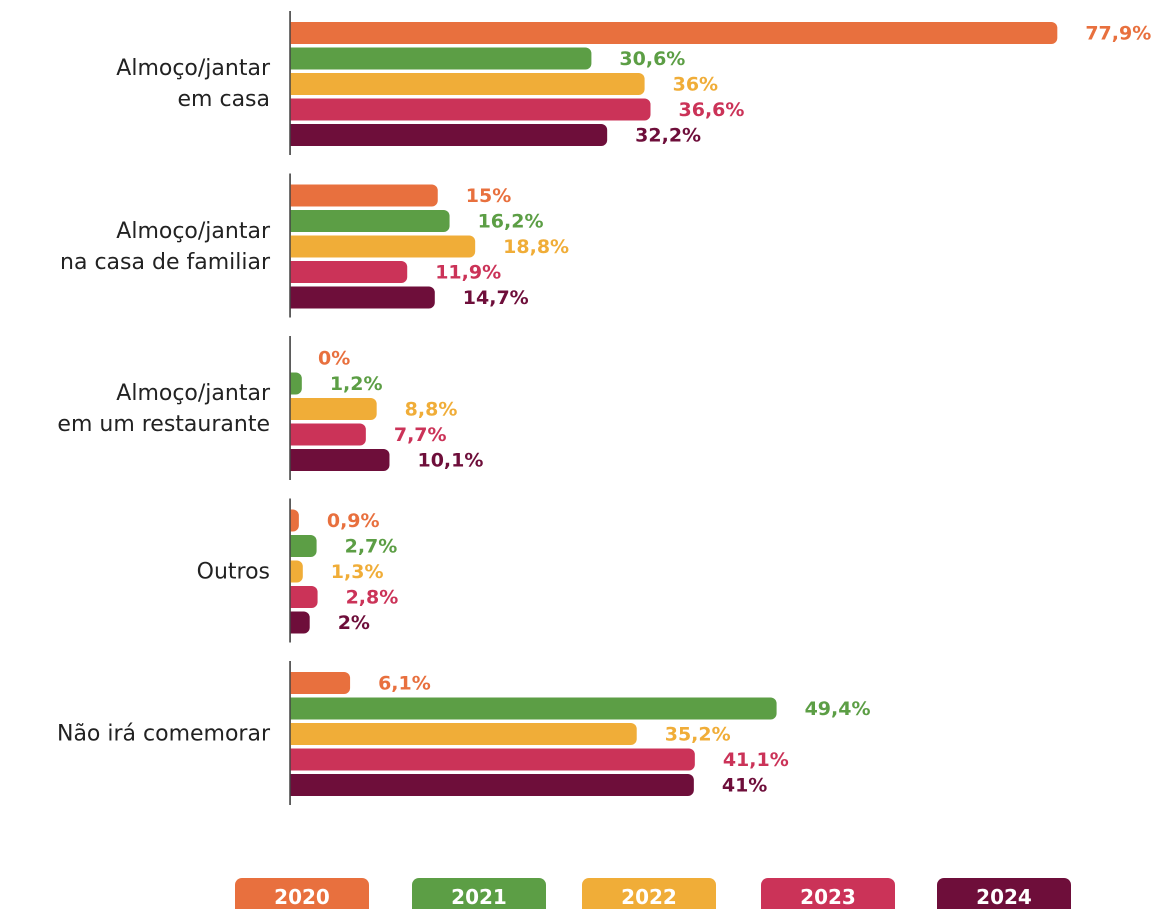 This screenshot has width=1164, height=916. I want to click on value-label: 6,1%, so click(404, 684).